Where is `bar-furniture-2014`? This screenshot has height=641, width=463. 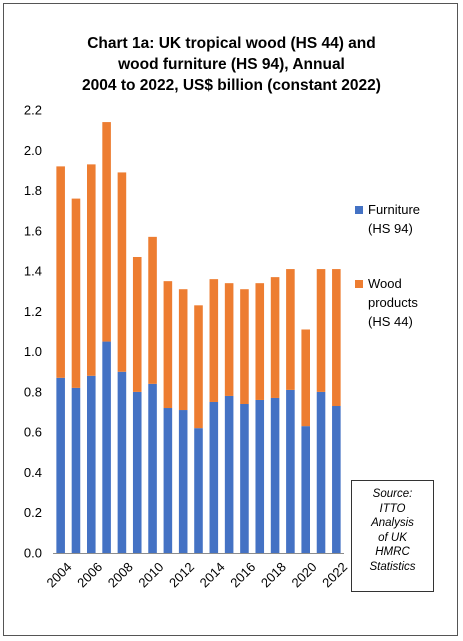
bar-furniture-2014 is located at coordinates (214, 477).